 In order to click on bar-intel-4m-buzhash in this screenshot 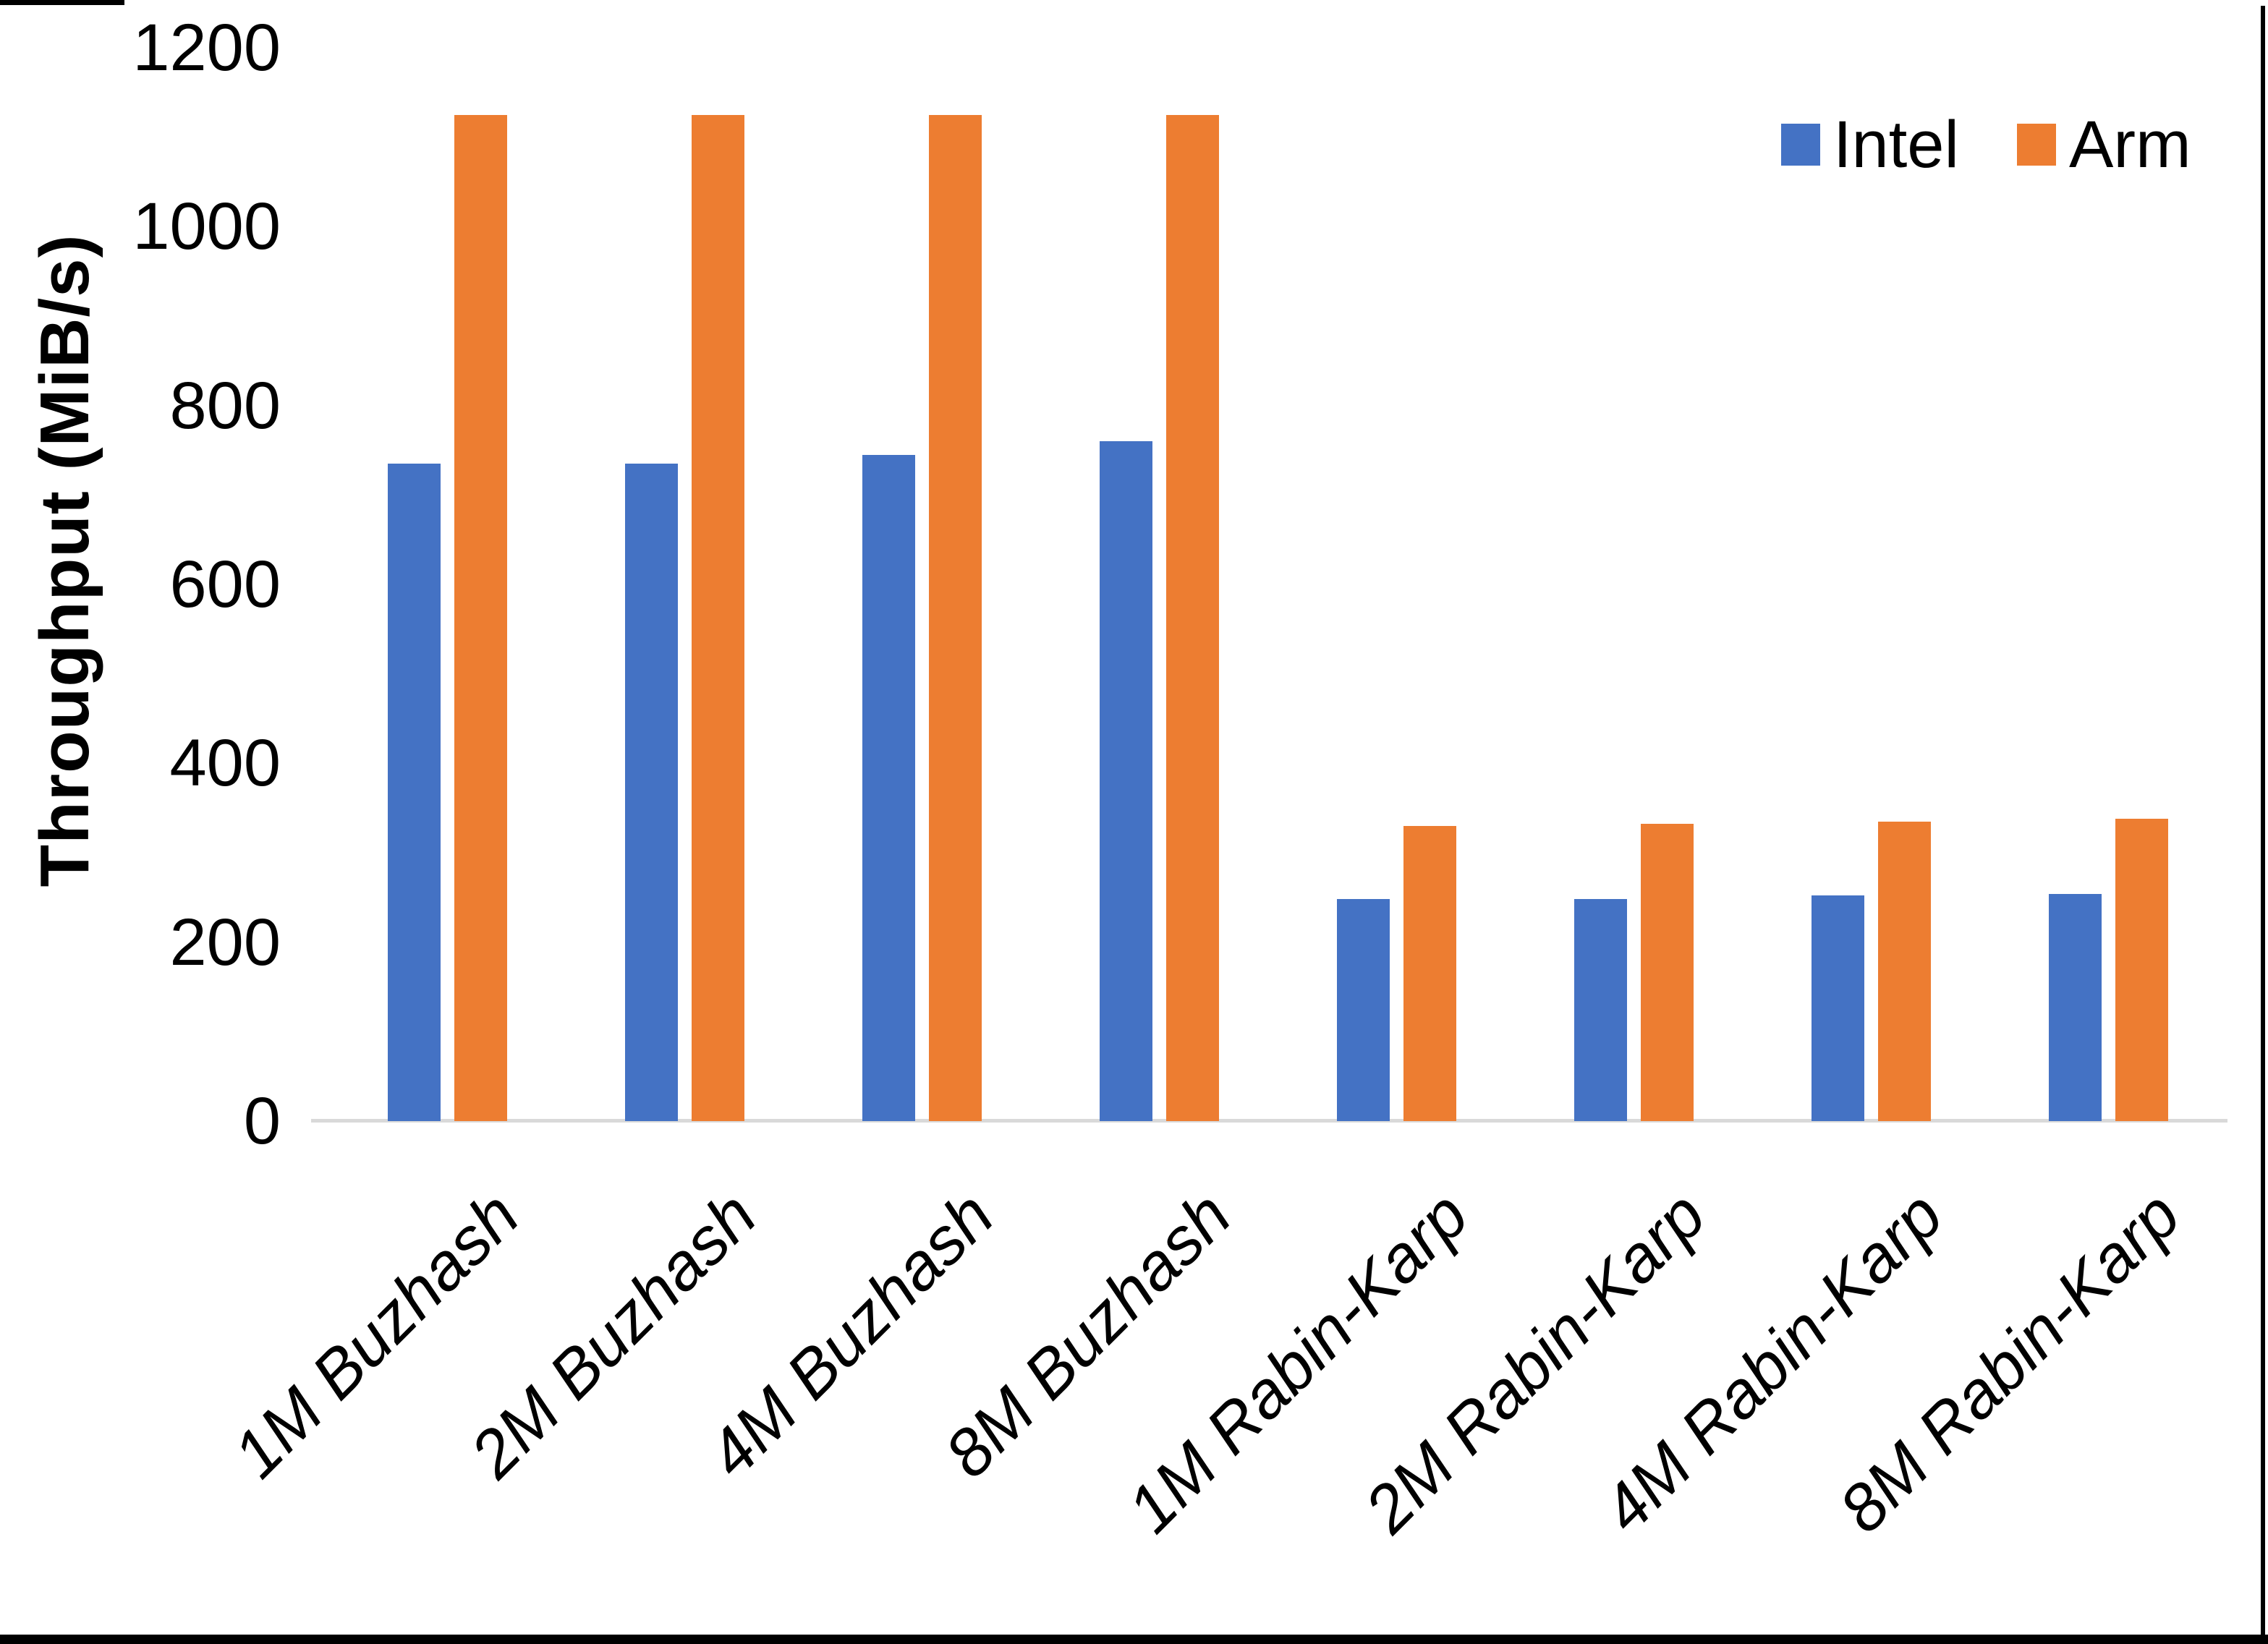, I will do `click(888, 788)`.